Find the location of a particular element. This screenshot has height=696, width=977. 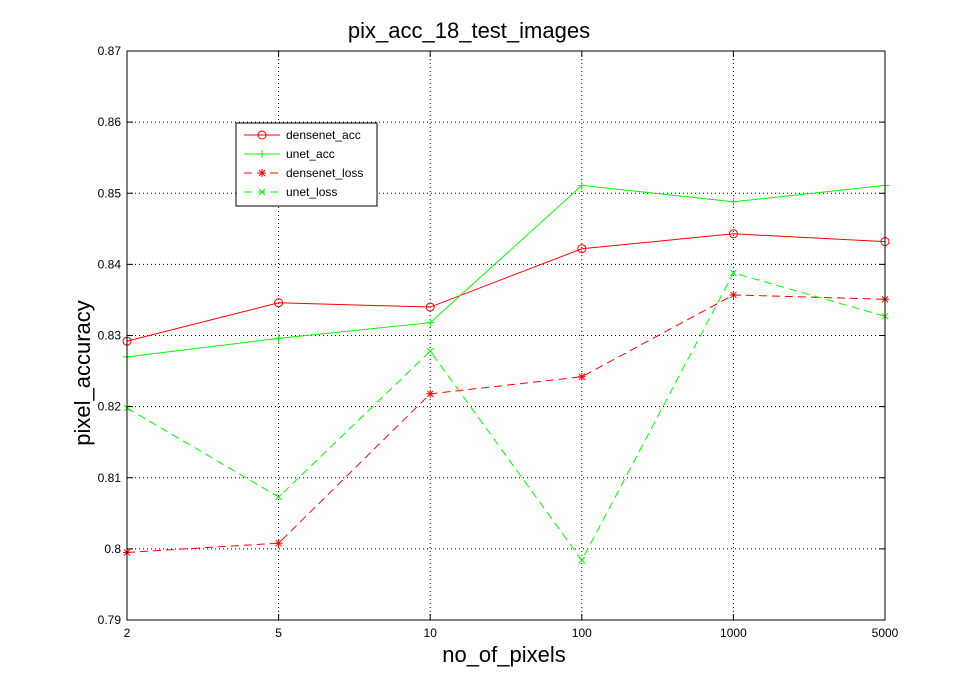

series-densenet_acc is located at coordinates (506, 287).